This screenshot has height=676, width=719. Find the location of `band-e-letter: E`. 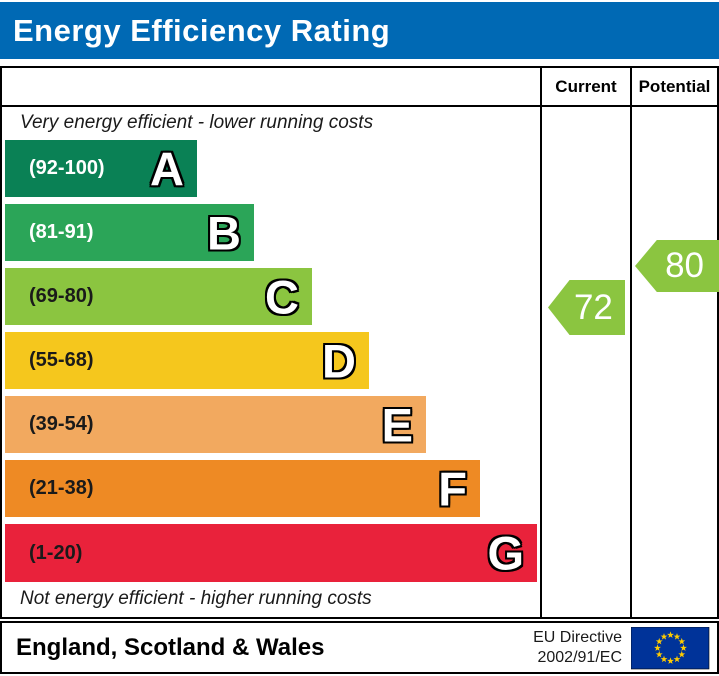

band-e-letter: E is located at coordinates (397, 424).